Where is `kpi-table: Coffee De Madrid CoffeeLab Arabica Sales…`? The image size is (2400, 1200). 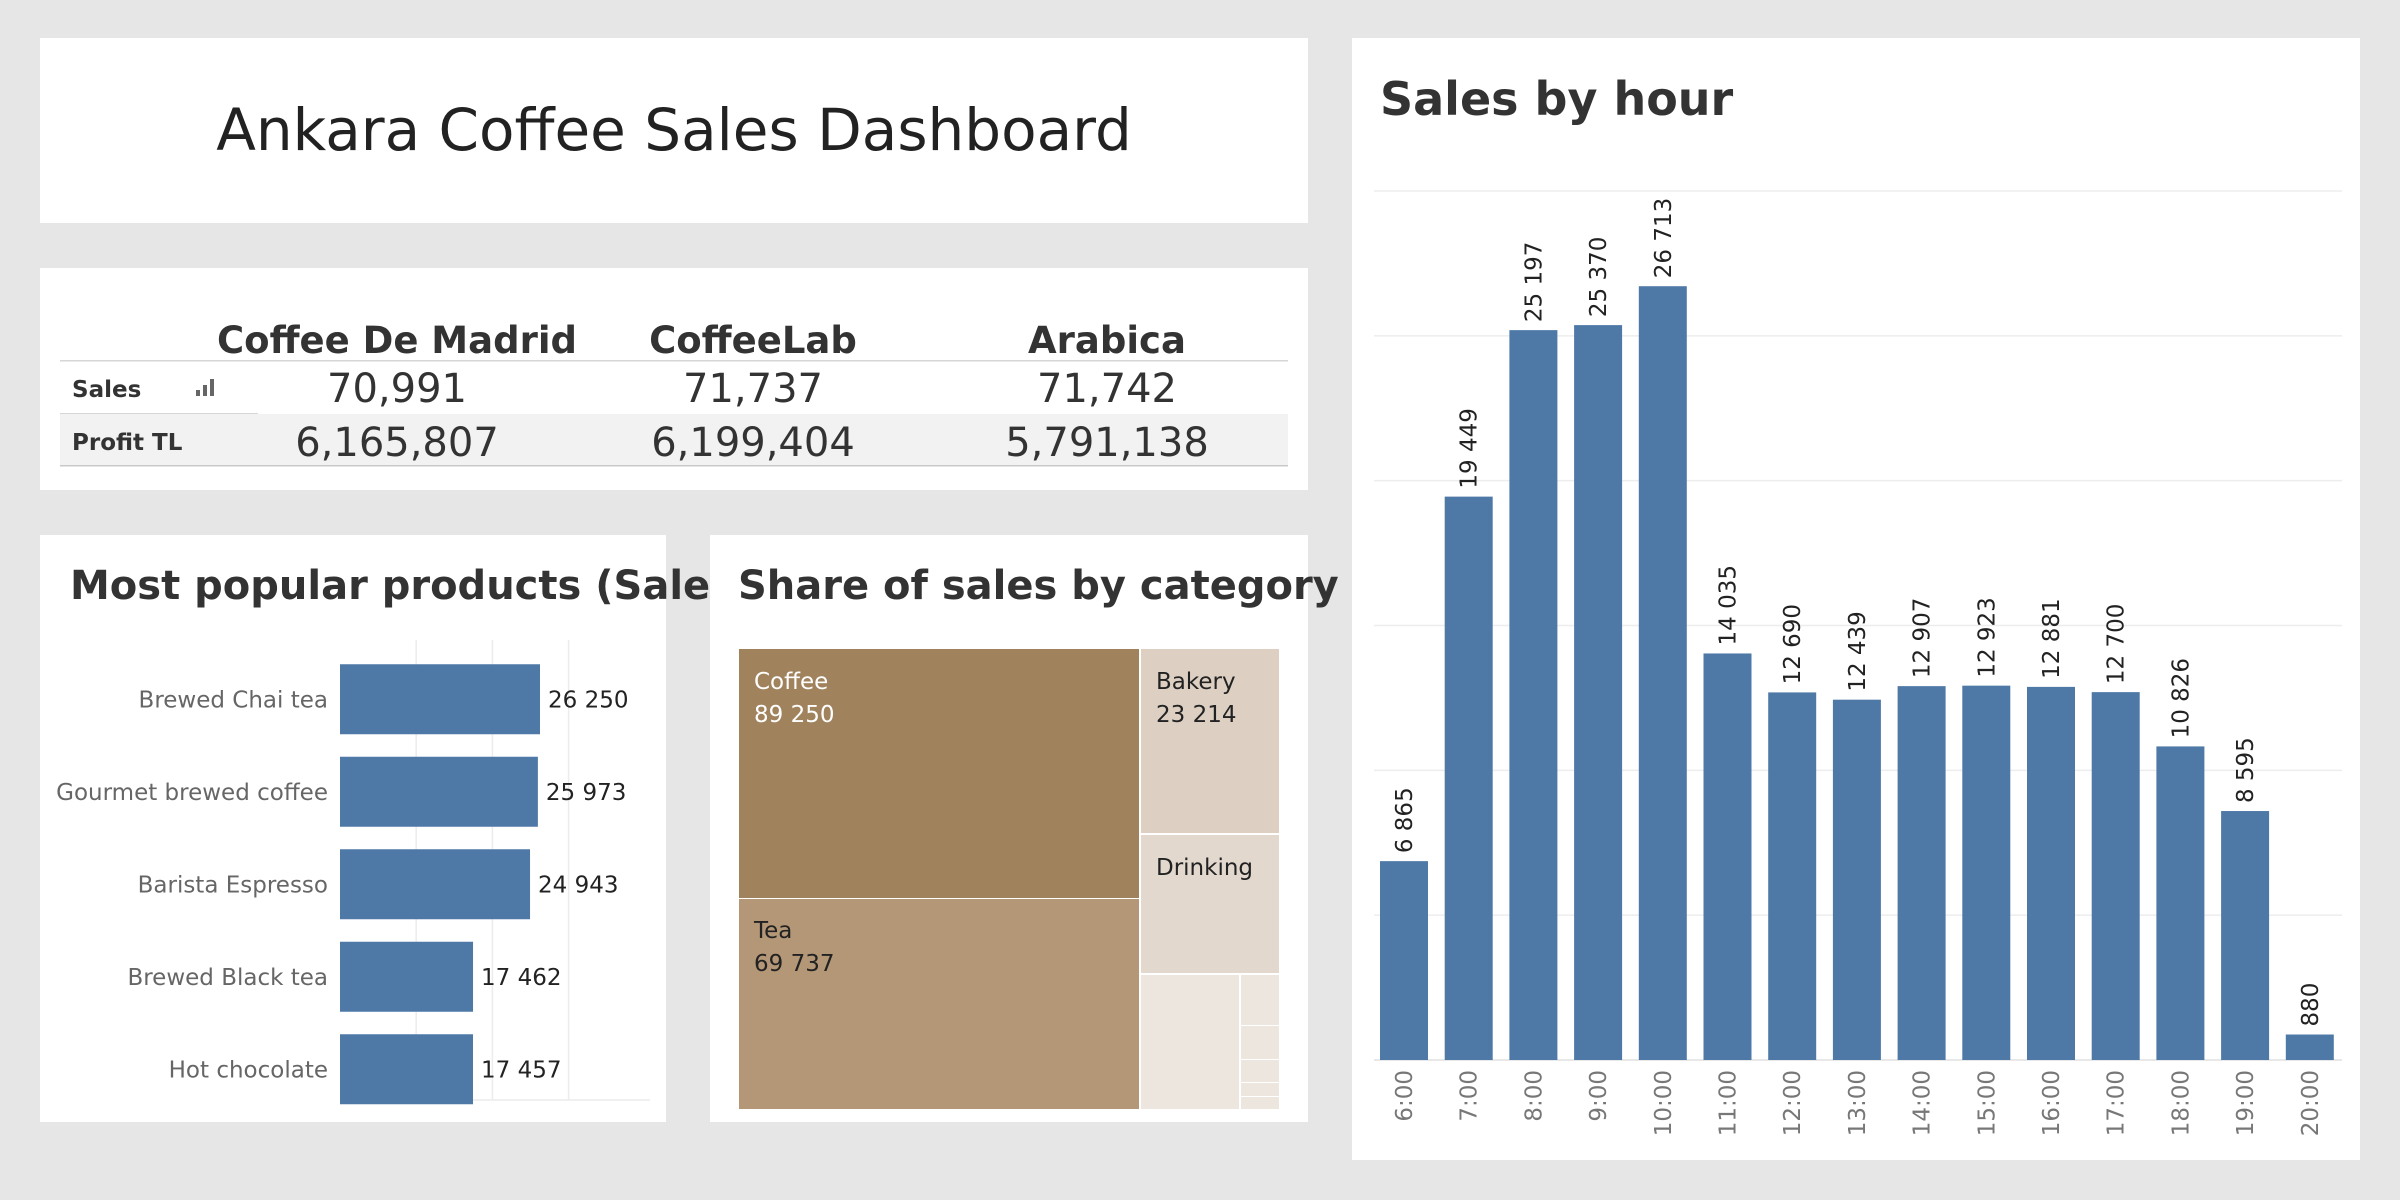 kpi-table: Coffee De Madrid CoffeeLab Arabica Sales… is located at coordinates (674, 393).